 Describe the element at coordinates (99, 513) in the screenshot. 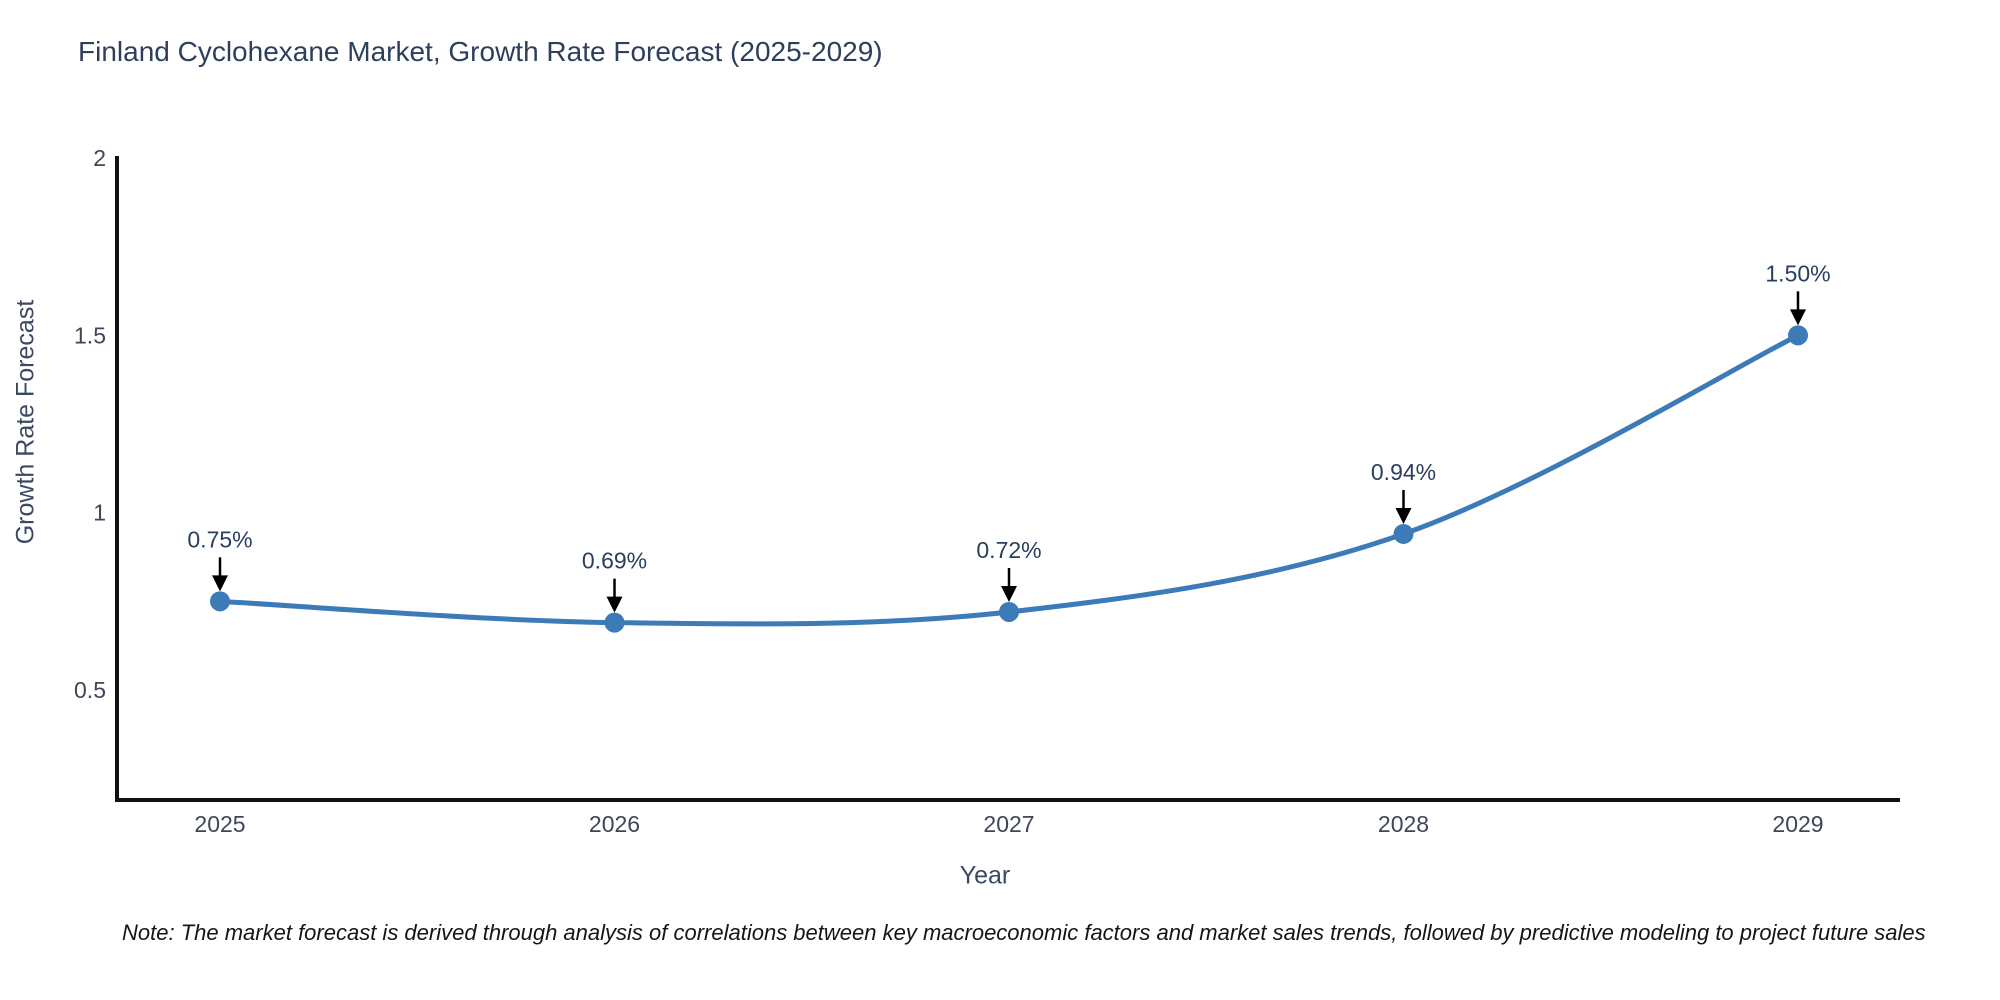

I see `y-tick-label: 1` at that location.